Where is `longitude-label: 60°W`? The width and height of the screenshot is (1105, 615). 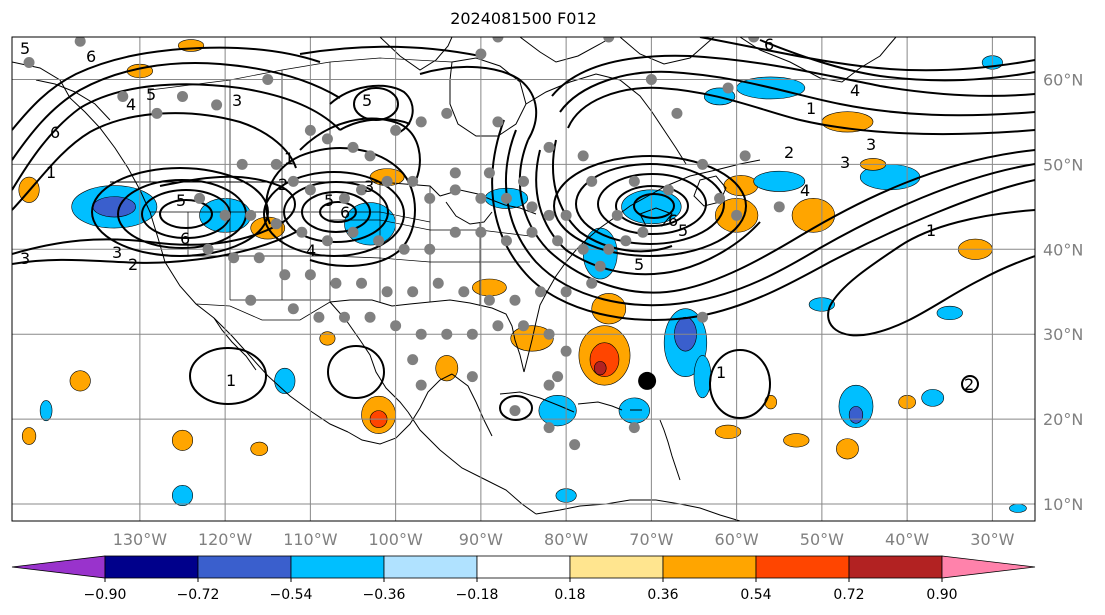 longitude-label: 60°W is located at coordinates (737, 539).